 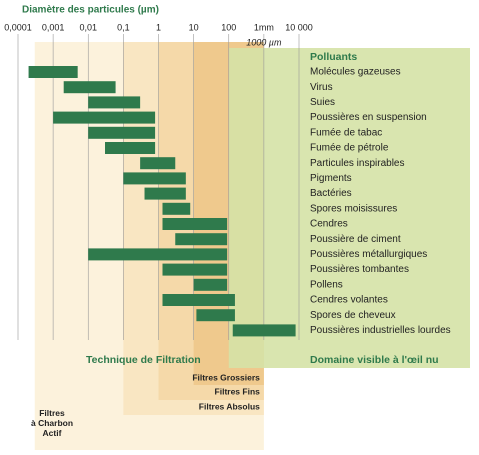 I want to click on axis-note: 1000 µm, so click(x=264, y=42).